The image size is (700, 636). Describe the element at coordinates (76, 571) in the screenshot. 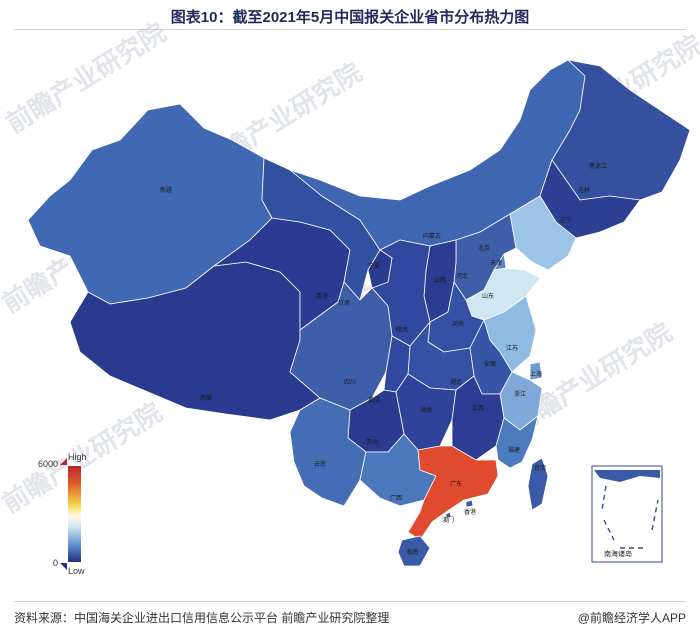

I see `legend-low-label: Low` at that location.